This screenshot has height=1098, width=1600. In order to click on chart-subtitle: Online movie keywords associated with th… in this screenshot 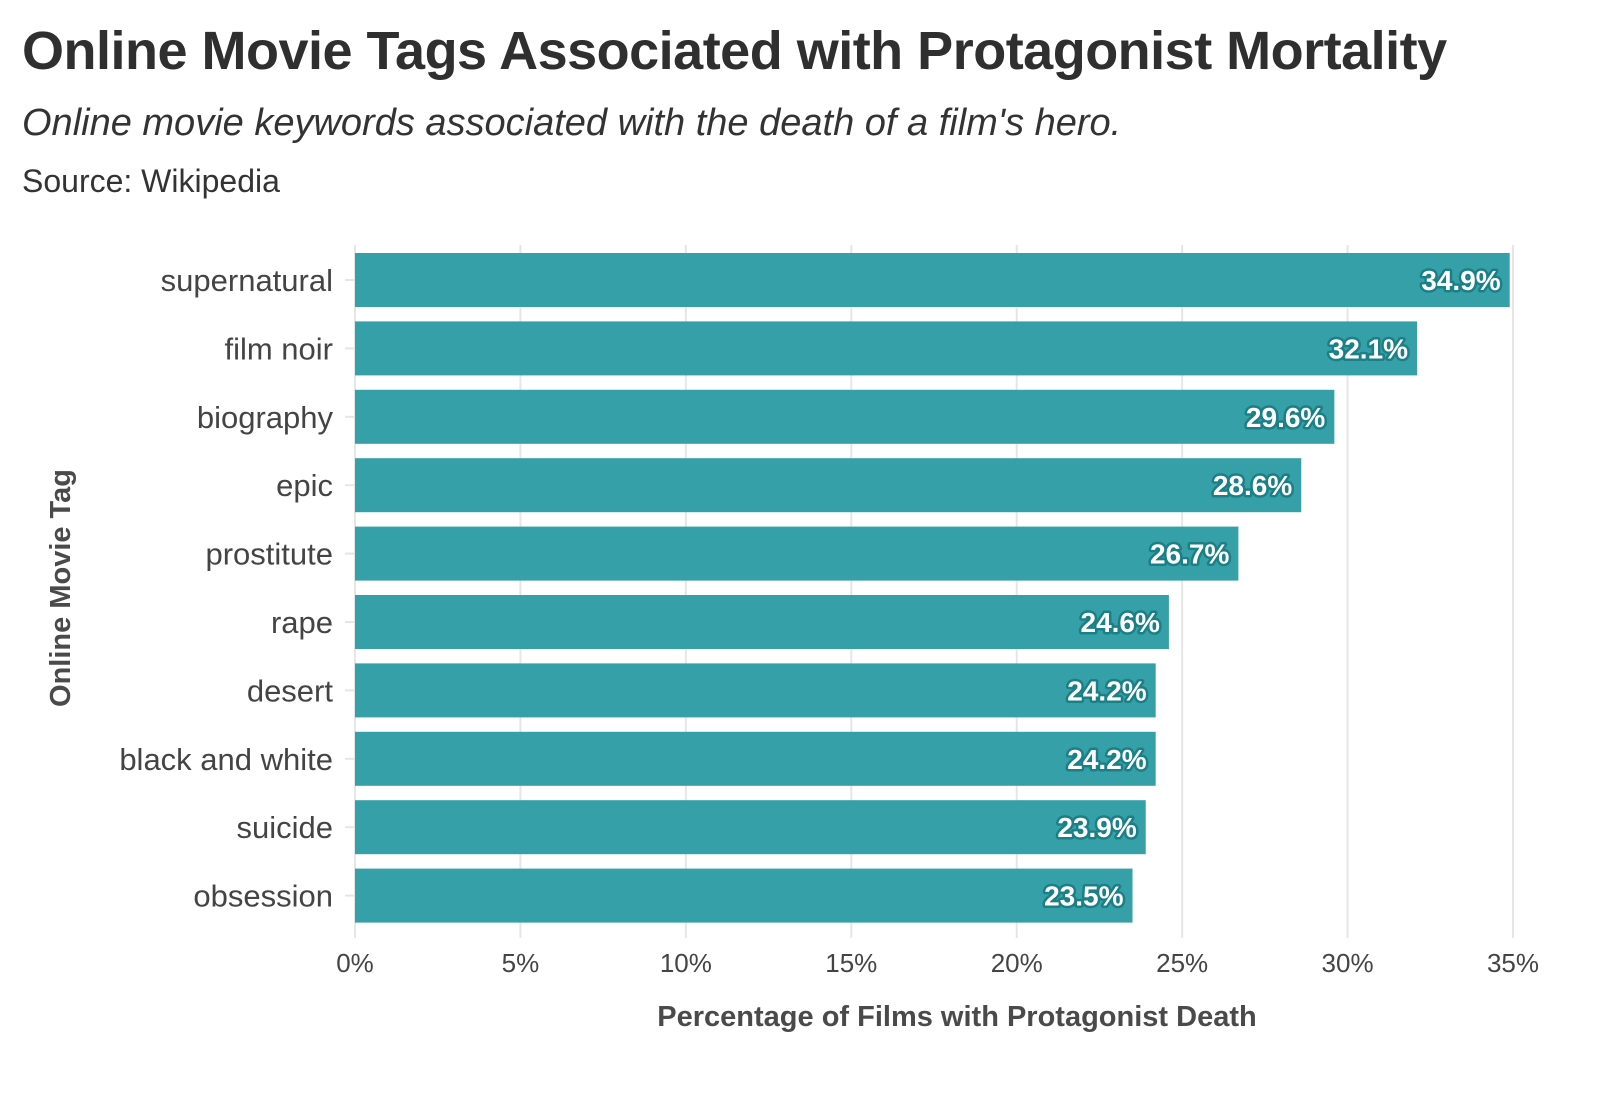, I will do `click(572, 123)`.